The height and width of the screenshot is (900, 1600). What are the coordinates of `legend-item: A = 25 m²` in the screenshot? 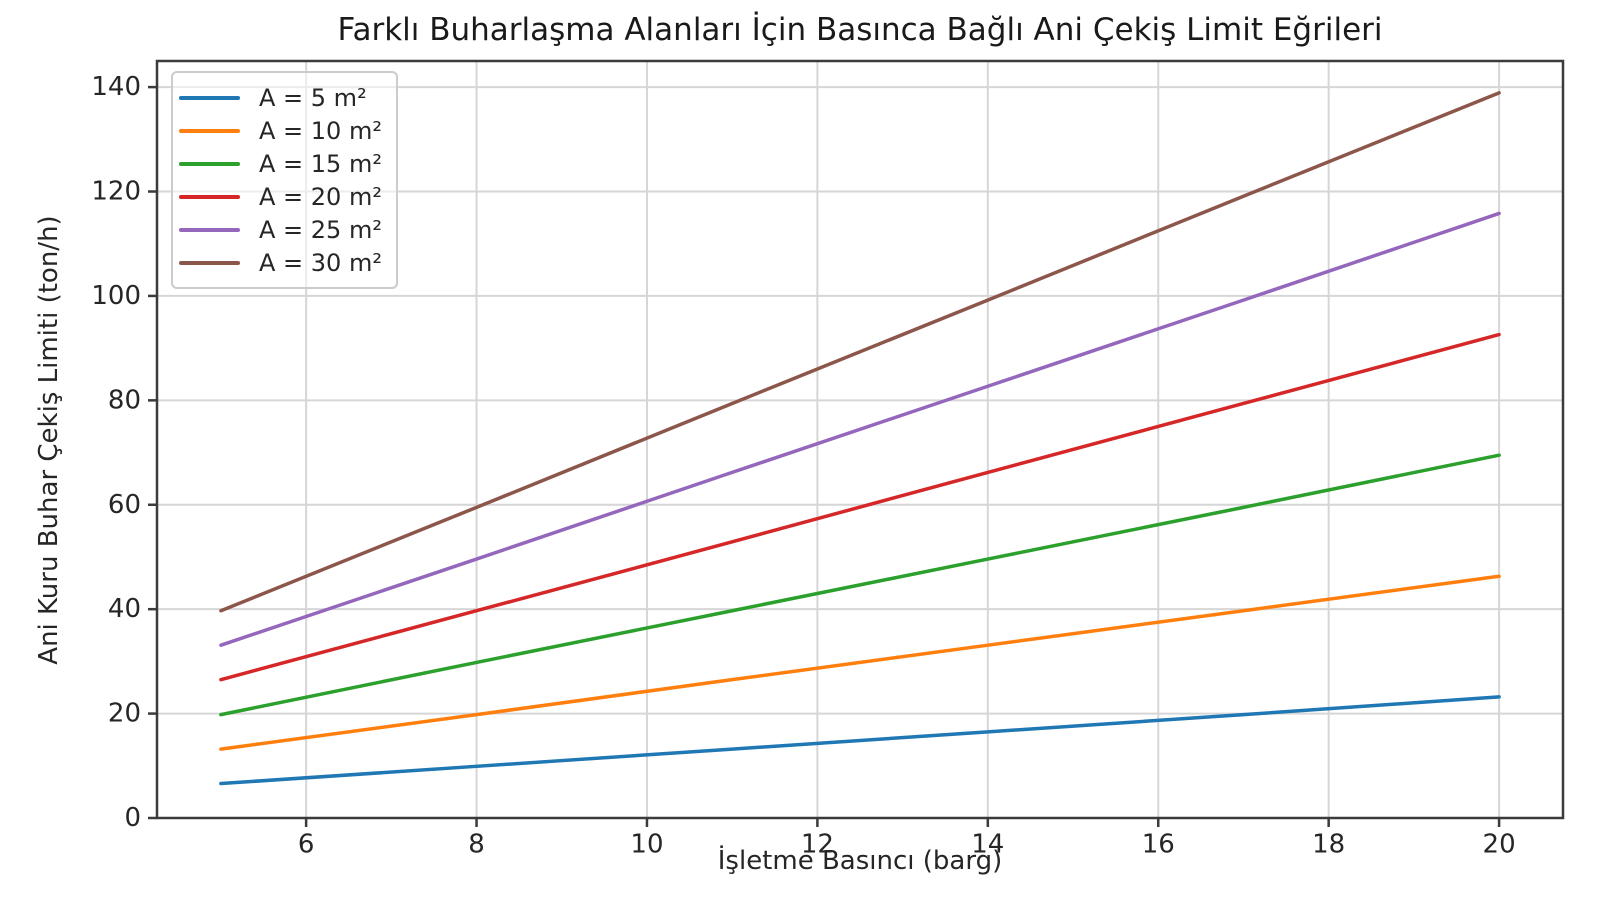 It's located at (280, 229).